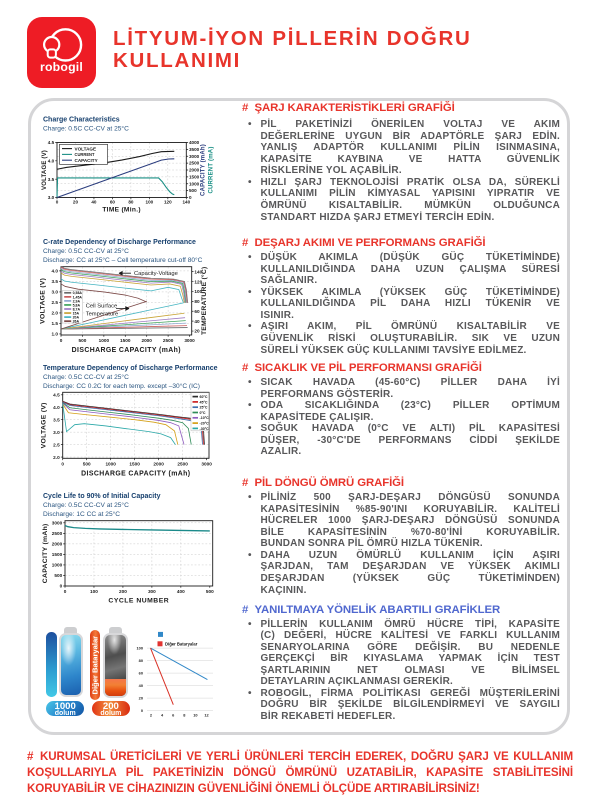 Image resolution: width=600 pixels, height=800 pixels. What do you see at coordinates (61, 67) in the screenshot?
I see `svg-text: robogil` at bounding box center [61, 67].